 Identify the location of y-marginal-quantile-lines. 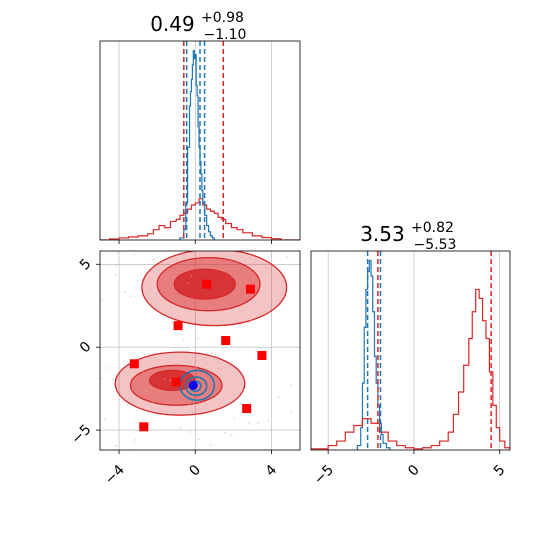
(429, 350).